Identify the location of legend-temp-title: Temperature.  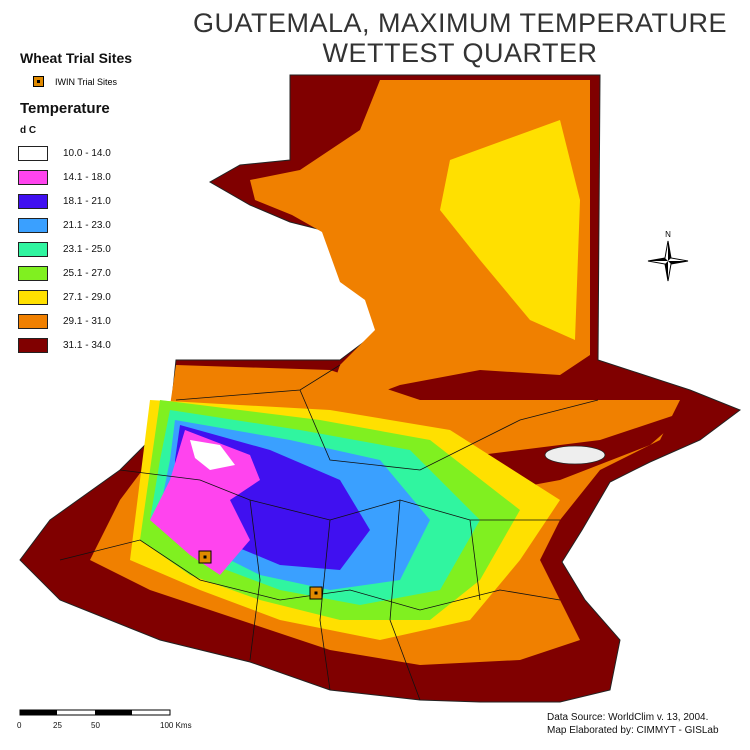
(65, 108).